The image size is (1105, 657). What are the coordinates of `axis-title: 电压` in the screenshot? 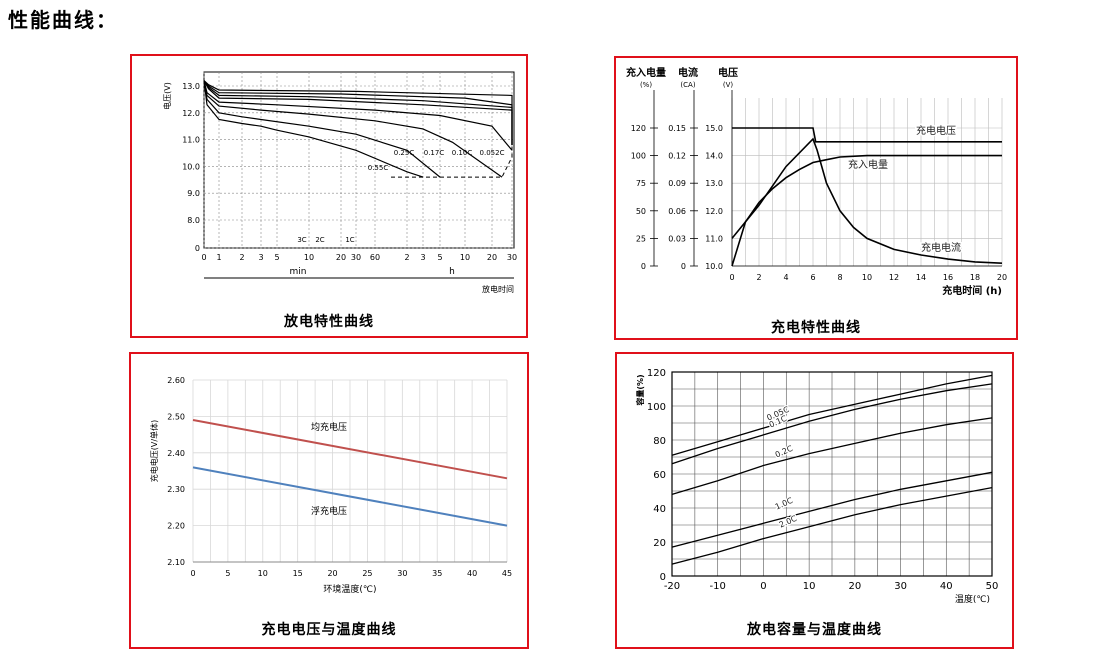 It's located at (728, 72).